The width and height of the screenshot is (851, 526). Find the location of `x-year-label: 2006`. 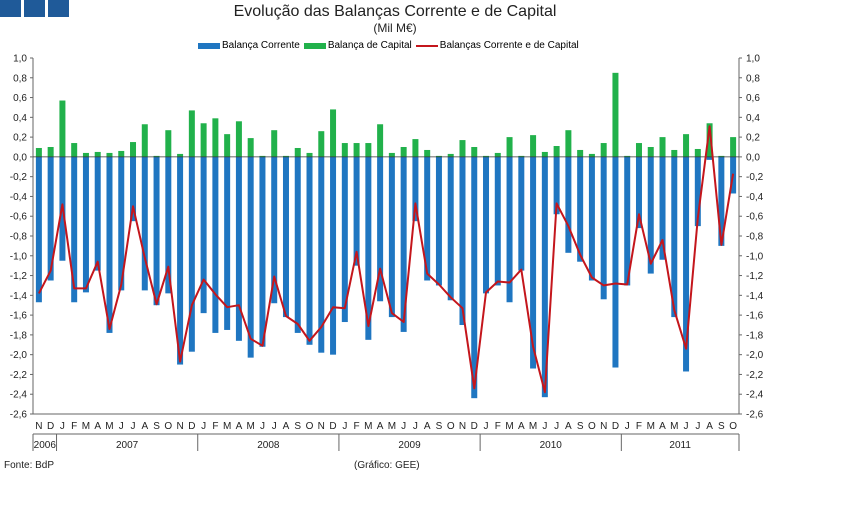

x-year-label: 2006 is located at coordinates (45, 445).